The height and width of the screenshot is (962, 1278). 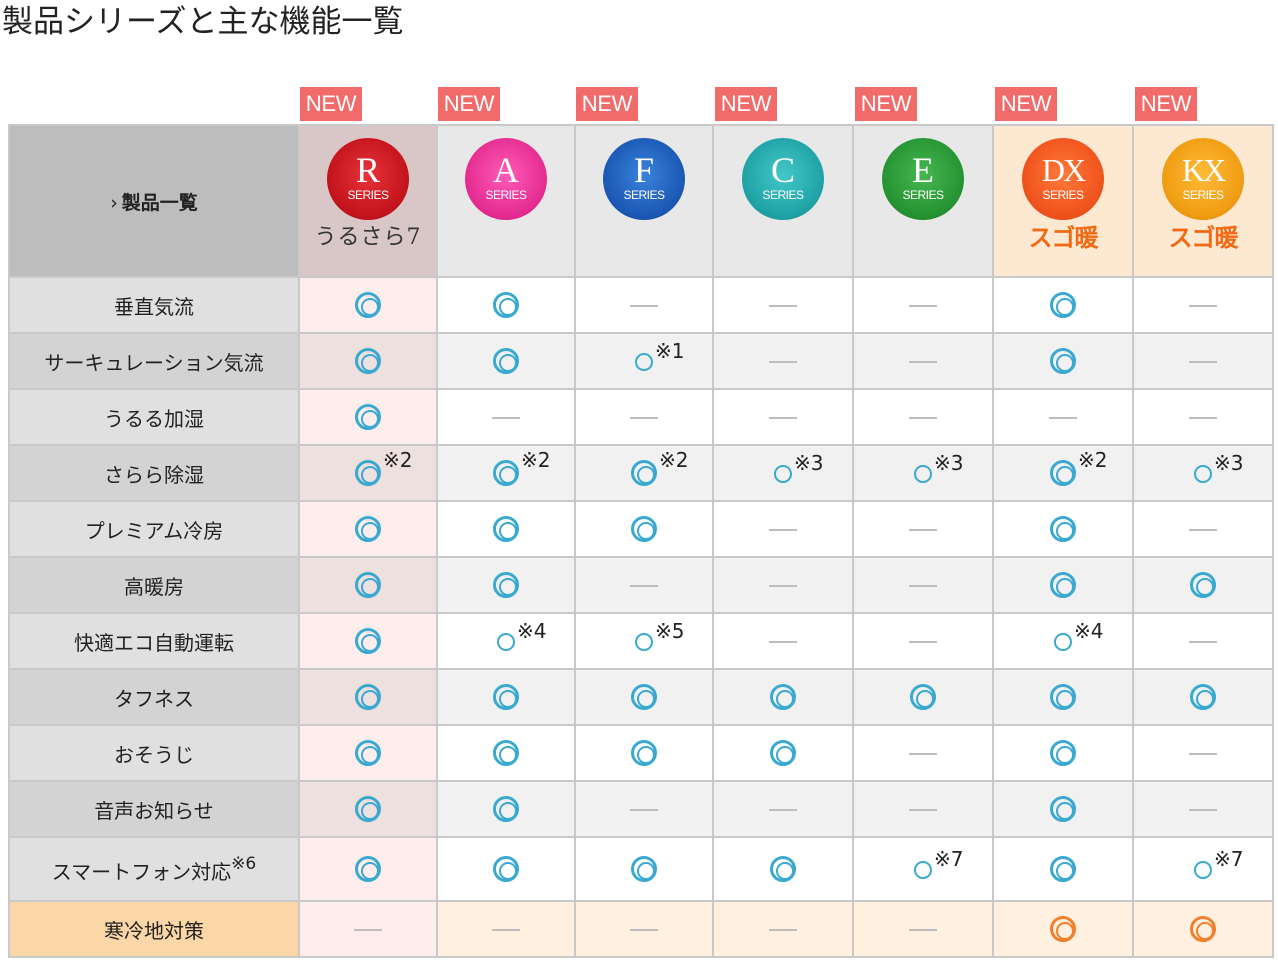 What do you see at coordinates (923, 869) in the screenshot?
I see `feature-cell: ※7` at bounding box center [923, 869].